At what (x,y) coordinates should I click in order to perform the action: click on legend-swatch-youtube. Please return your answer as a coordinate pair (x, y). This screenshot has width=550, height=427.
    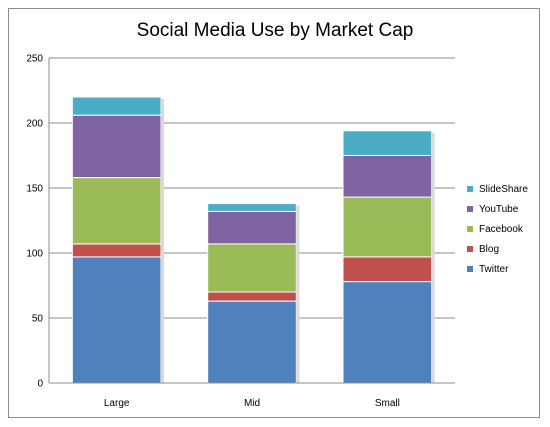
    Looking at the image, I should click on (470, 209).